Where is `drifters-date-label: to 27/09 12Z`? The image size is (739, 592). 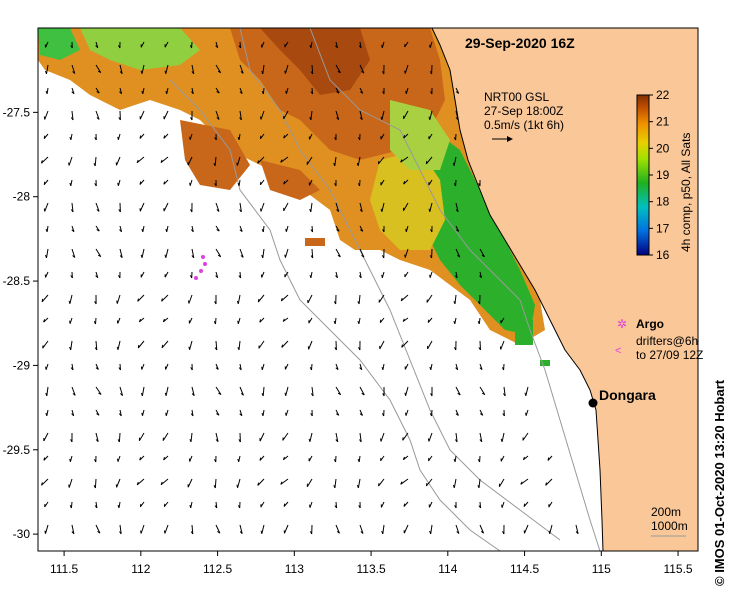
drifters-date-label: to 27/09 12Z is located at coordinates (669, 355).